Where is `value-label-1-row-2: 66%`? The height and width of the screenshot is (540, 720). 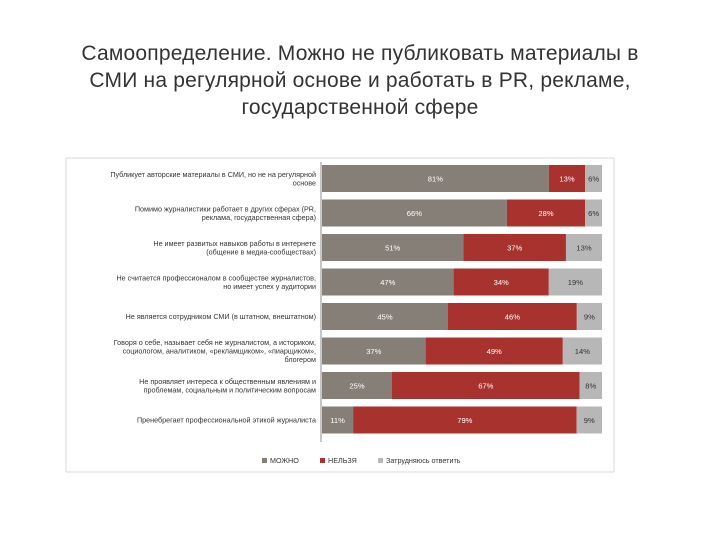
value-label-1-row-2: 66% is located at coordinates (414, 213).